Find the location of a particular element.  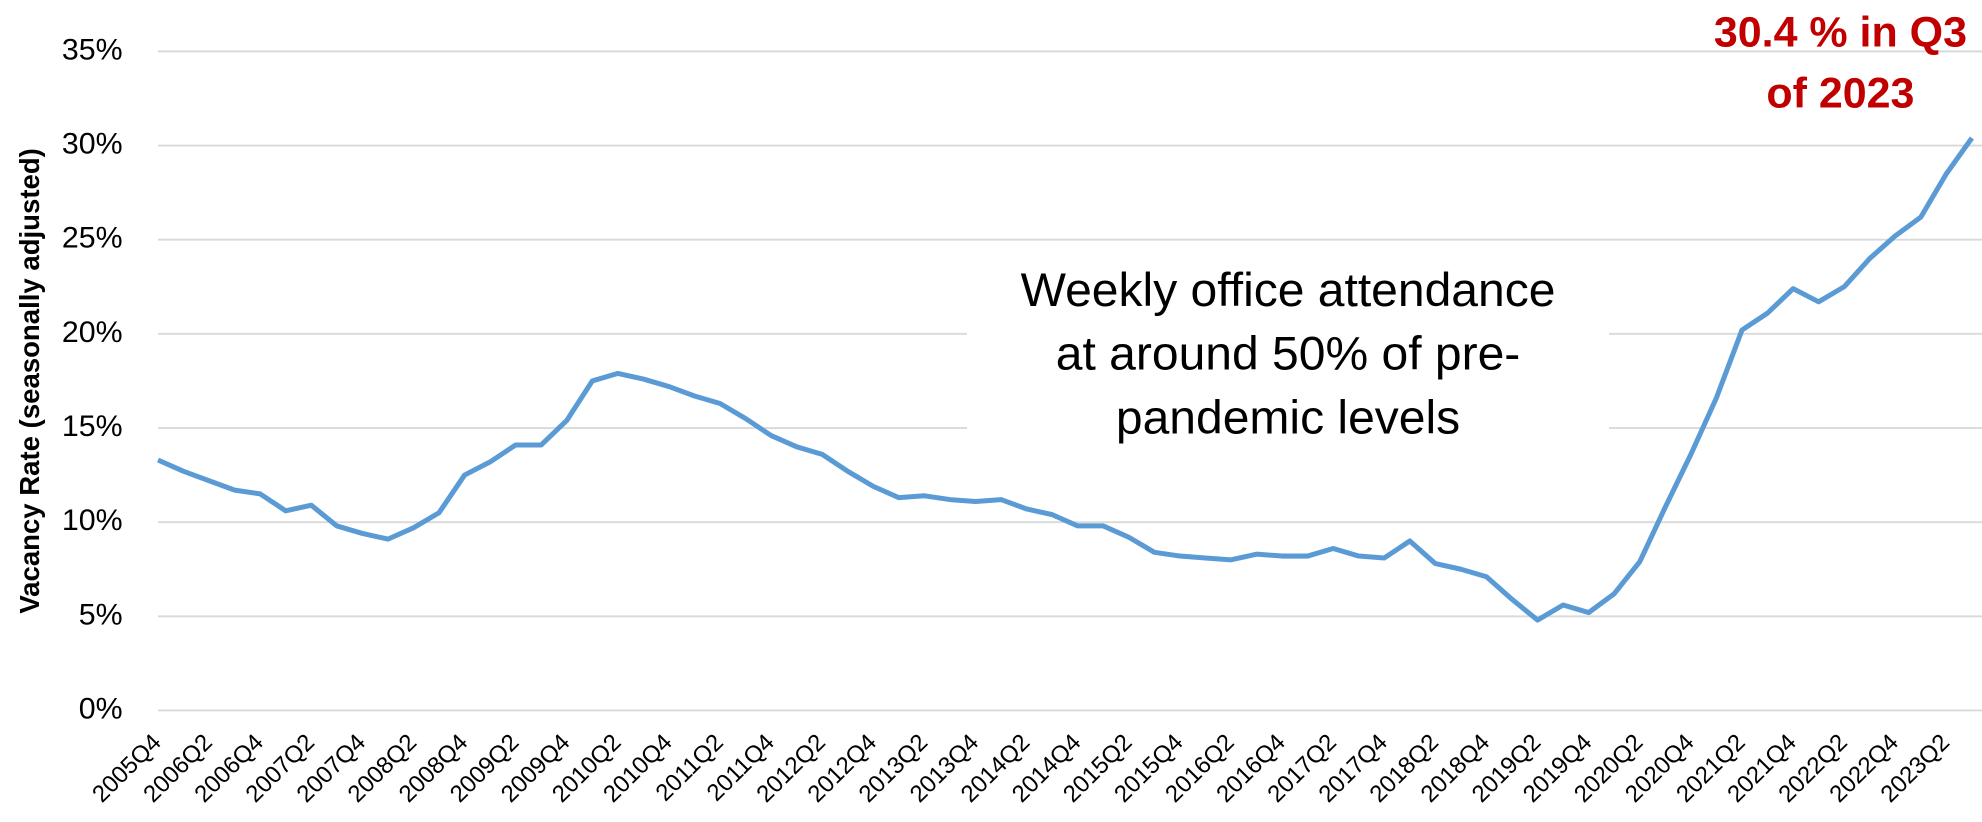

y-tick-label: 35% is located at coordinates (92, 49).